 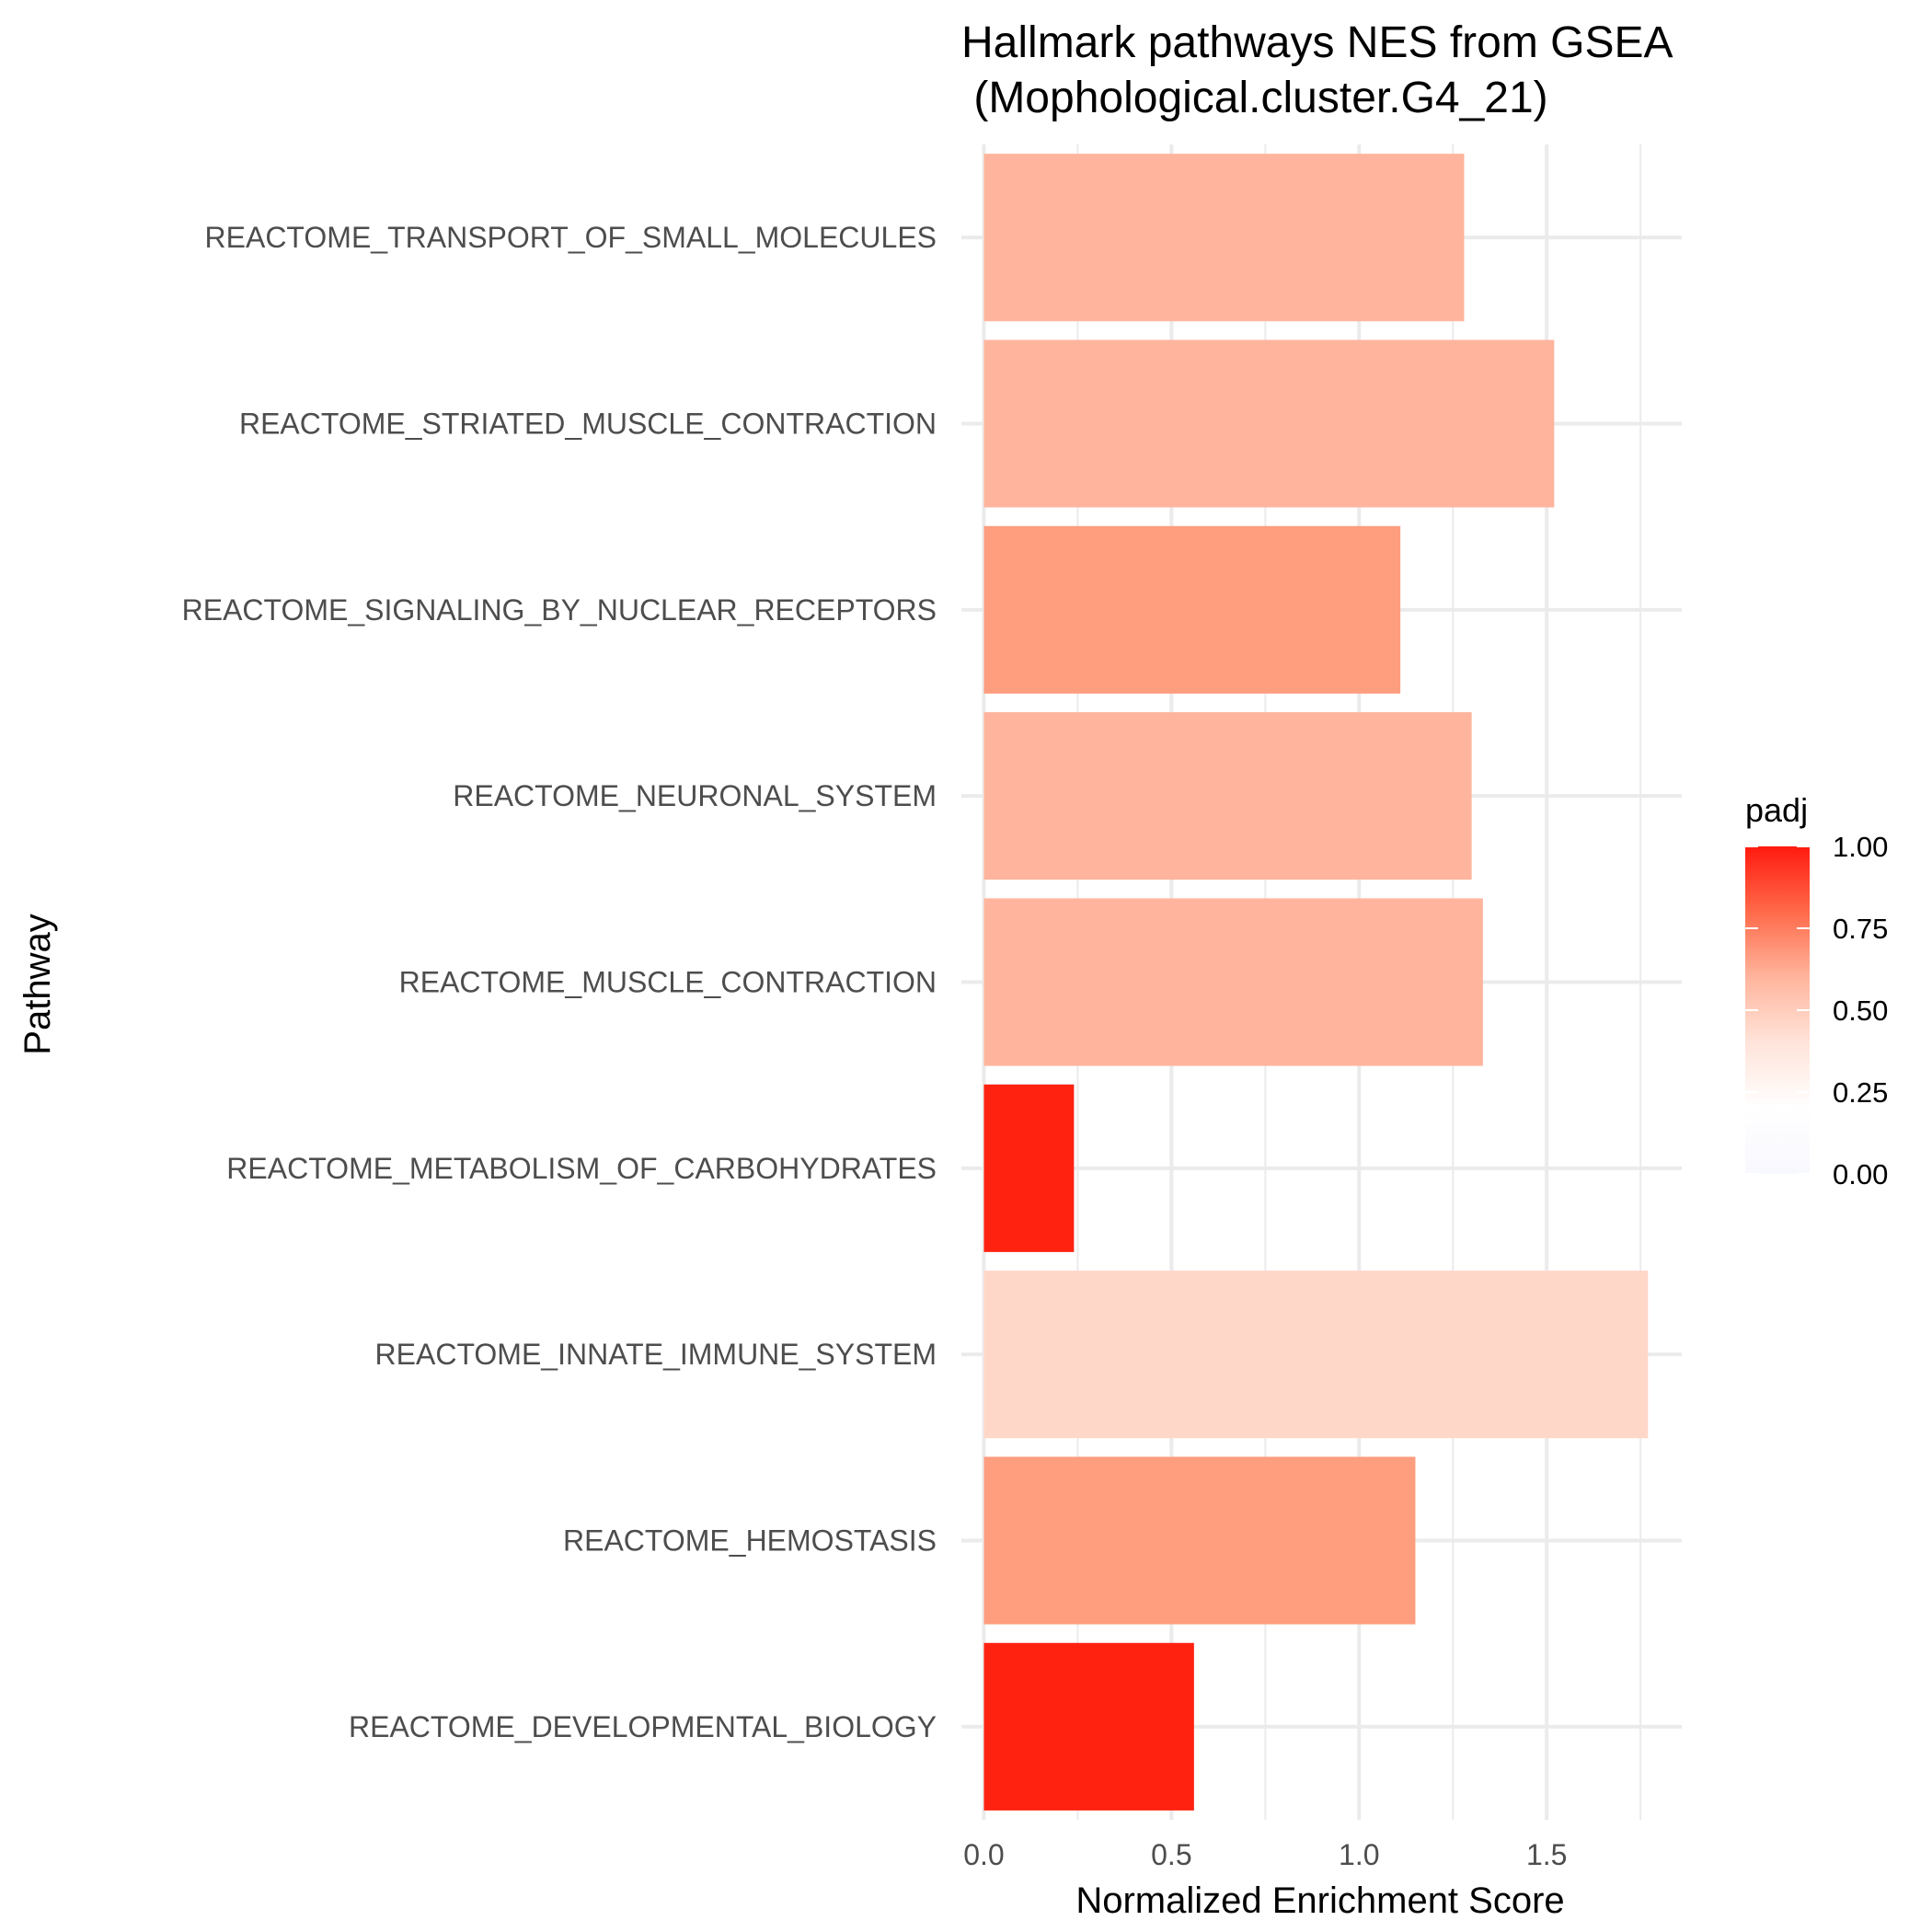 I want to click on legend-tick-label: 0.00, so click(x=1860, y=1174).